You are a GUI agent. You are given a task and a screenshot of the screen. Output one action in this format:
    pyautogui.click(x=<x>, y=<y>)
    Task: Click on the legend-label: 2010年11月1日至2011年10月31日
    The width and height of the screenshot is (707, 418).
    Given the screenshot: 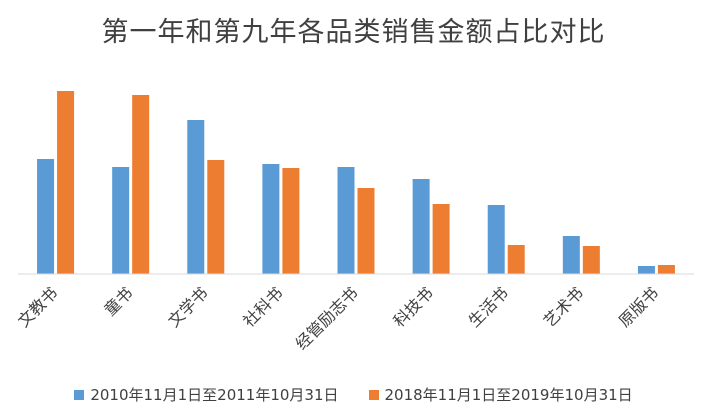 What is the action you would take?
    pyautogui.click(x=214, y=395)
    